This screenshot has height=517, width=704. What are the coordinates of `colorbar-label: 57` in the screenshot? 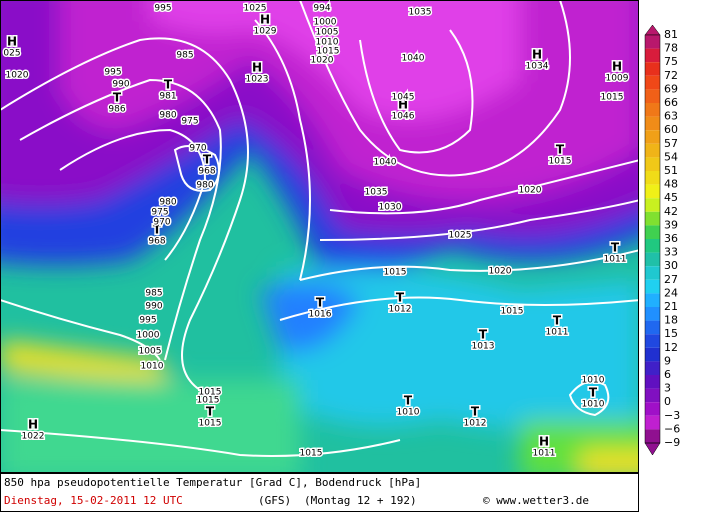 It's located at (671, 143).